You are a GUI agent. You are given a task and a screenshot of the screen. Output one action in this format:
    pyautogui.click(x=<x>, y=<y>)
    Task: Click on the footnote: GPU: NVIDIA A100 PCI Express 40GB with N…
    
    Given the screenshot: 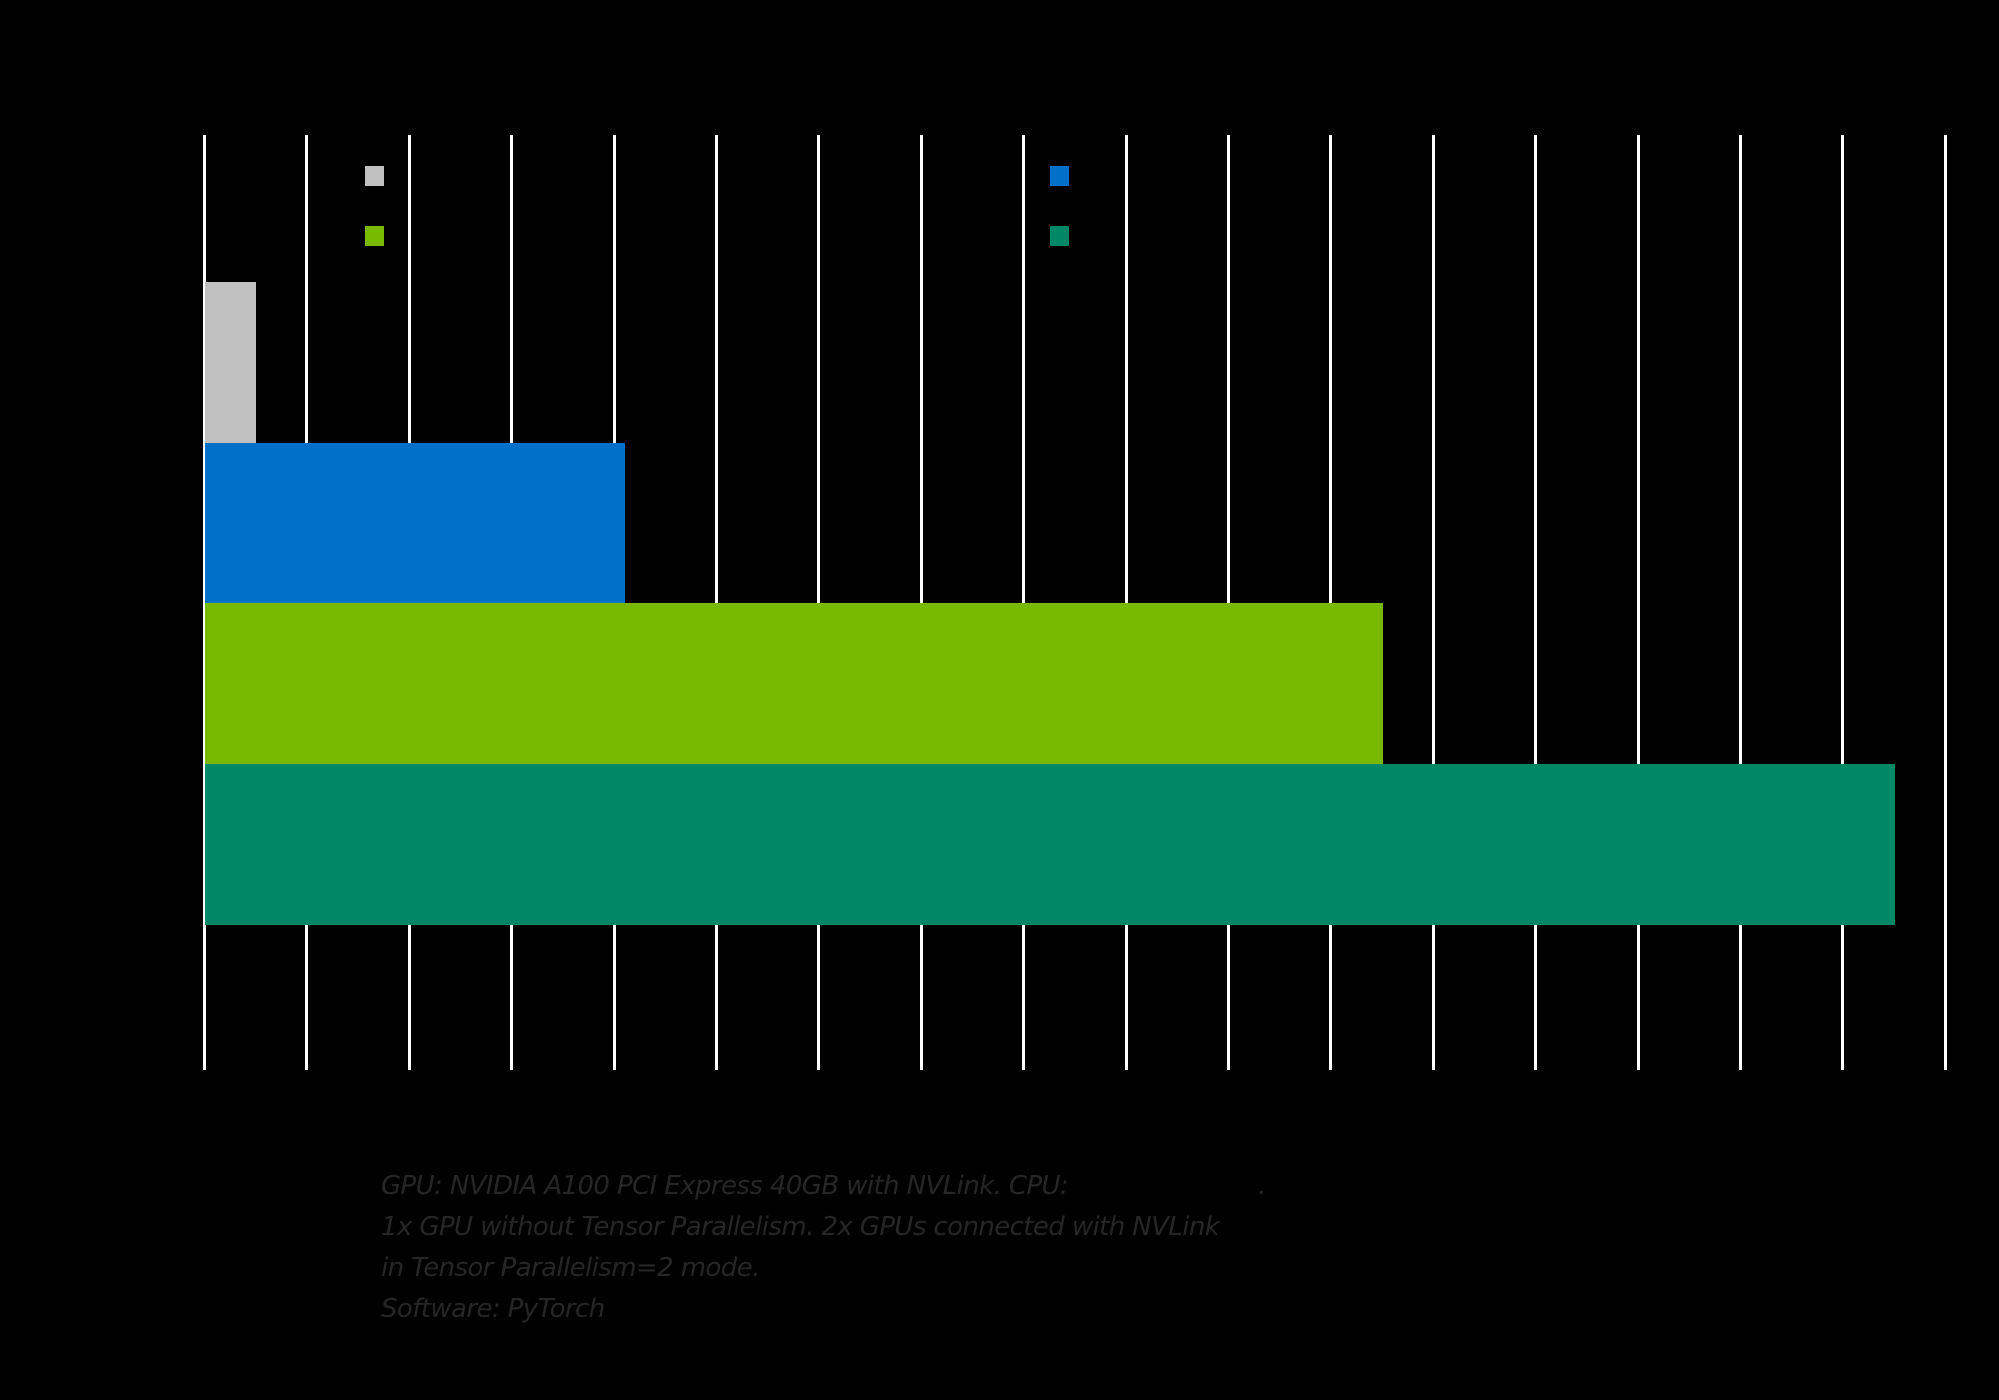 What is the action you would take?
    pyautogui.click(x=823, y=1248)
    